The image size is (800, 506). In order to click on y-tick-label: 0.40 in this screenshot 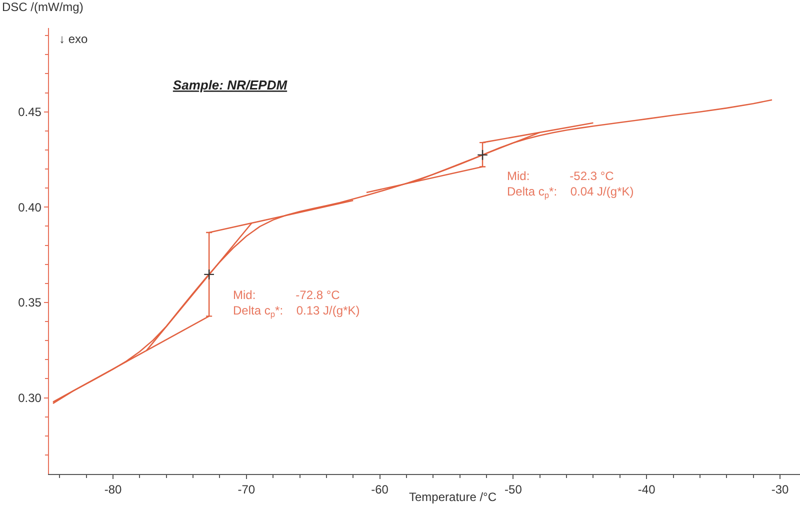, I will do `click(30, 207)`.